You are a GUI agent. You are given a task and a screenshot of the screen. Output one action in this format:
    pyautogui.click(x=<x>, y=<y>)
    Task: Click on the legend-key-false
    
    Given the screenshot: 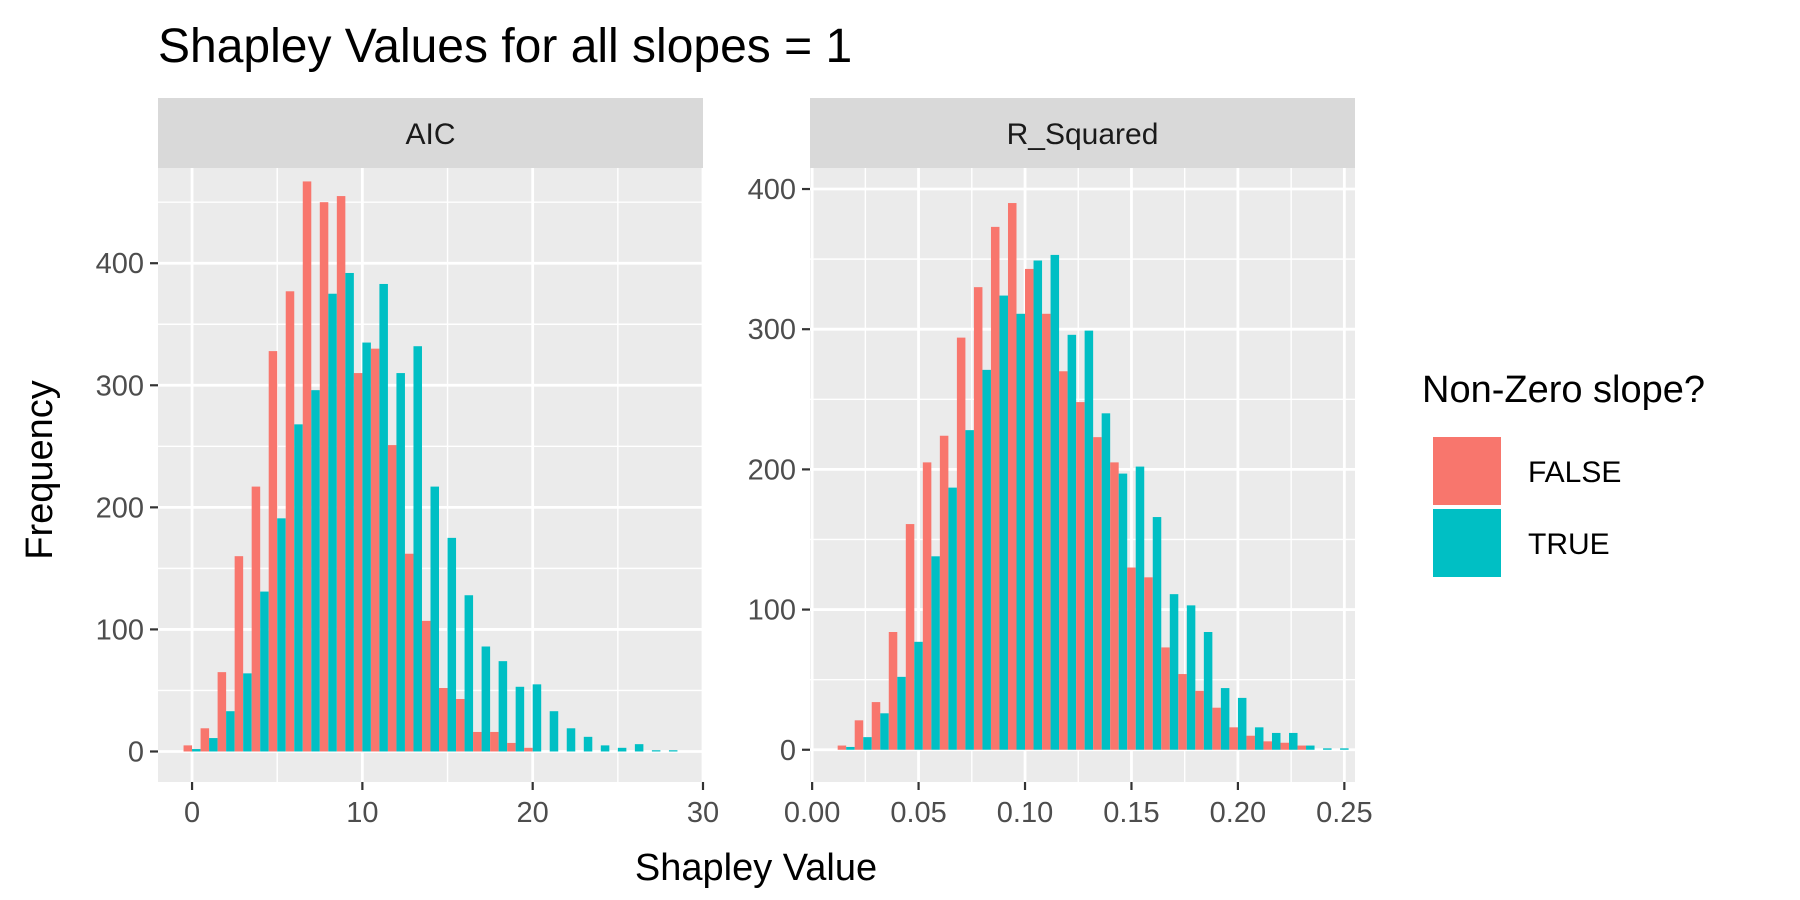 What is the action you would take?
    pyautogui.click(x=1467, y=471)
    